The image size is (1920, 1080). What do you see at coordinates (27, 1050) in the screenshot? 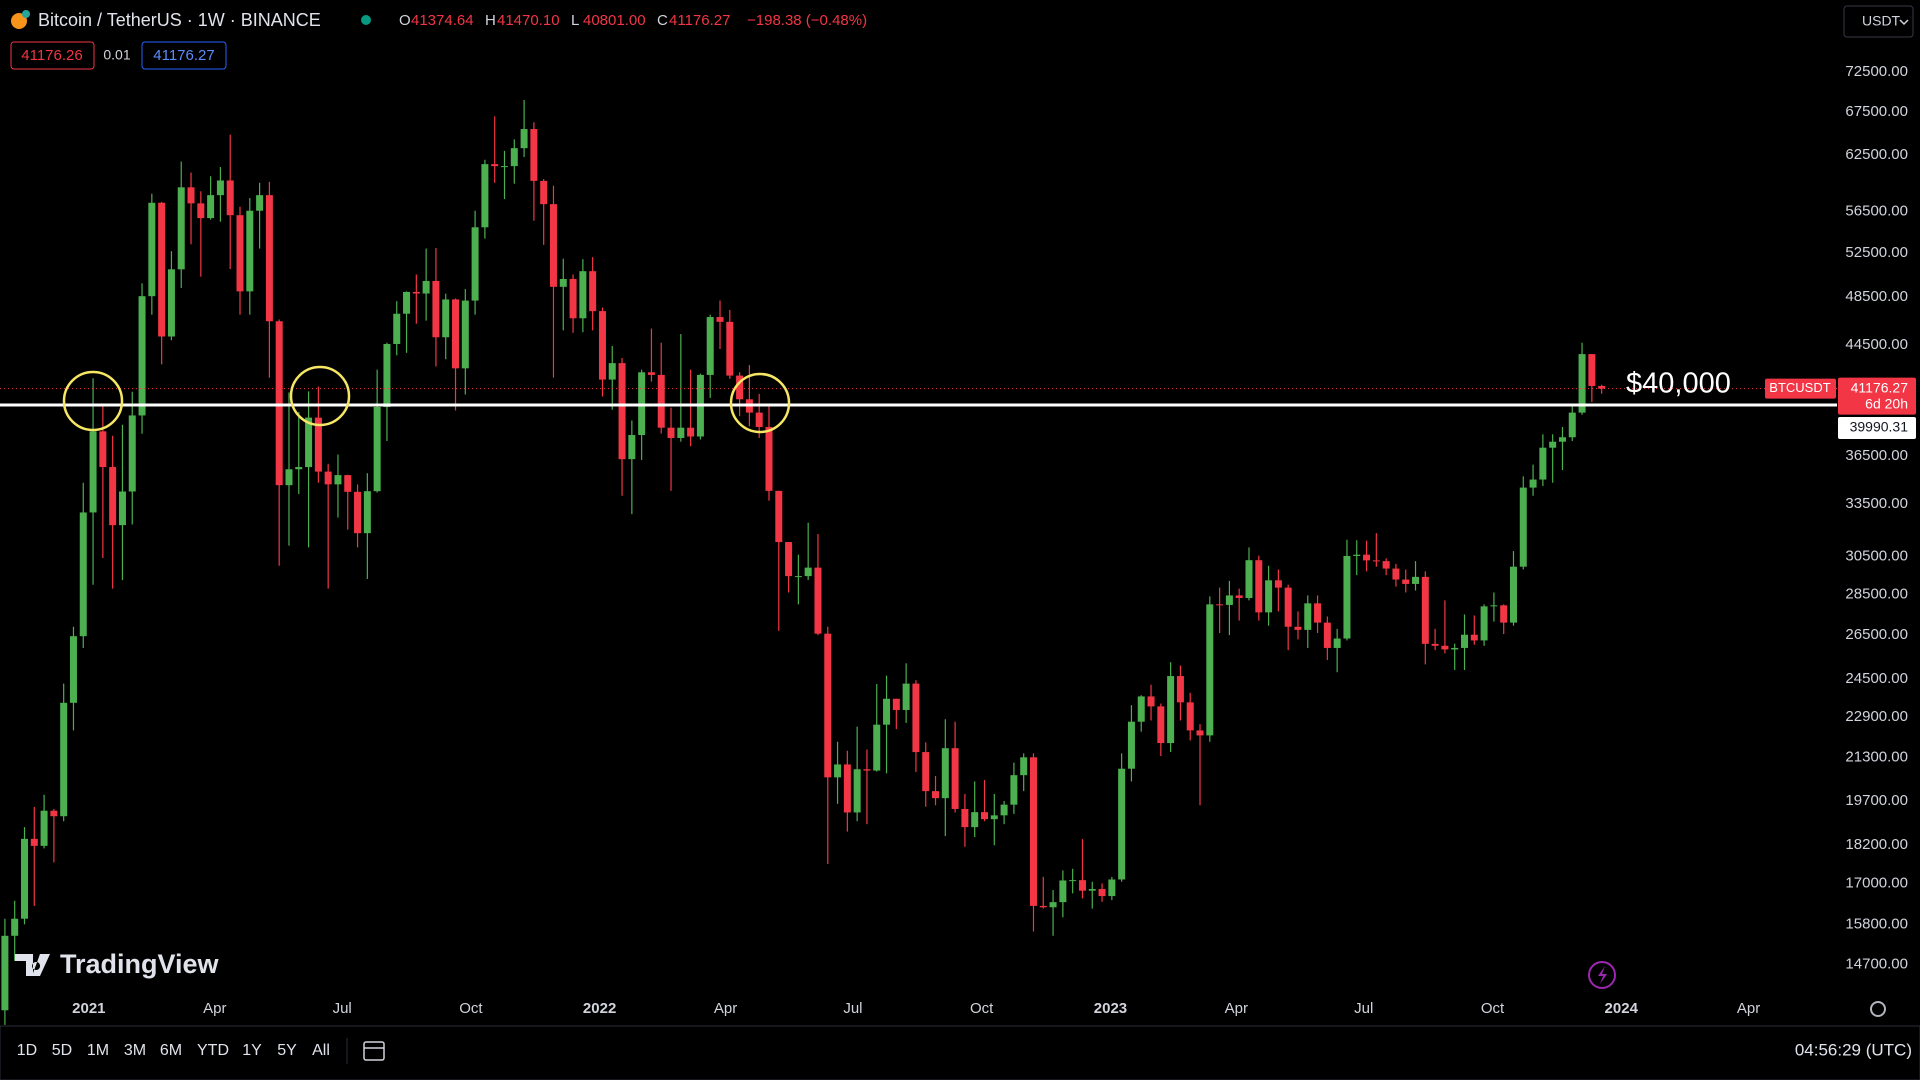
I see `range-button: 1D` at bounding box center [27, 1050].